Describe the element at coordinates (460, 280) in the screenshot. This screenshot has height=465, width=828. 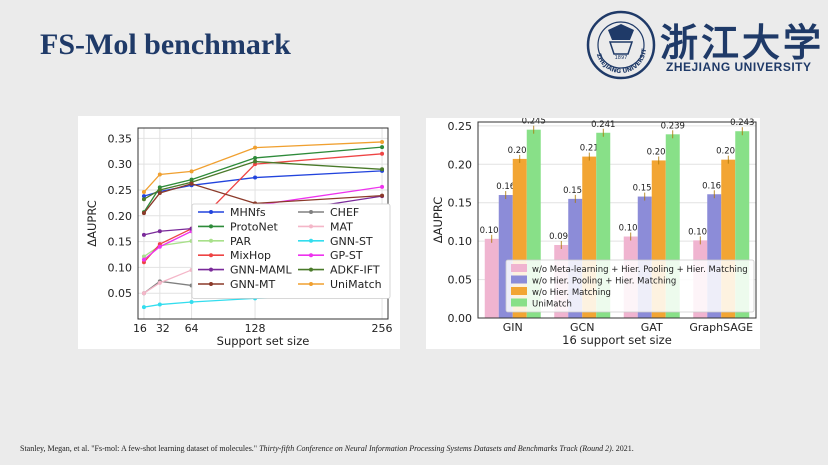
I see `y-tick-label: 0.05` at that location.